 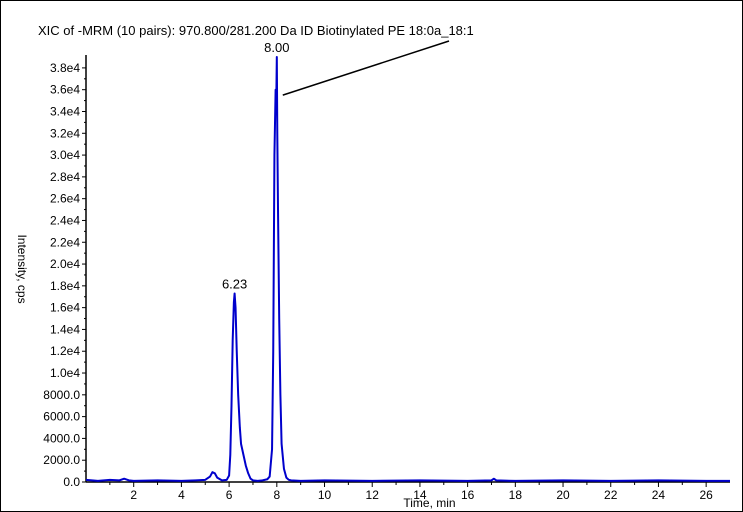 What do you see at coordinates (65, 111) in the screenshot?
I see `y-tick-label: 3.4e4` at bounding box center [65, 111].